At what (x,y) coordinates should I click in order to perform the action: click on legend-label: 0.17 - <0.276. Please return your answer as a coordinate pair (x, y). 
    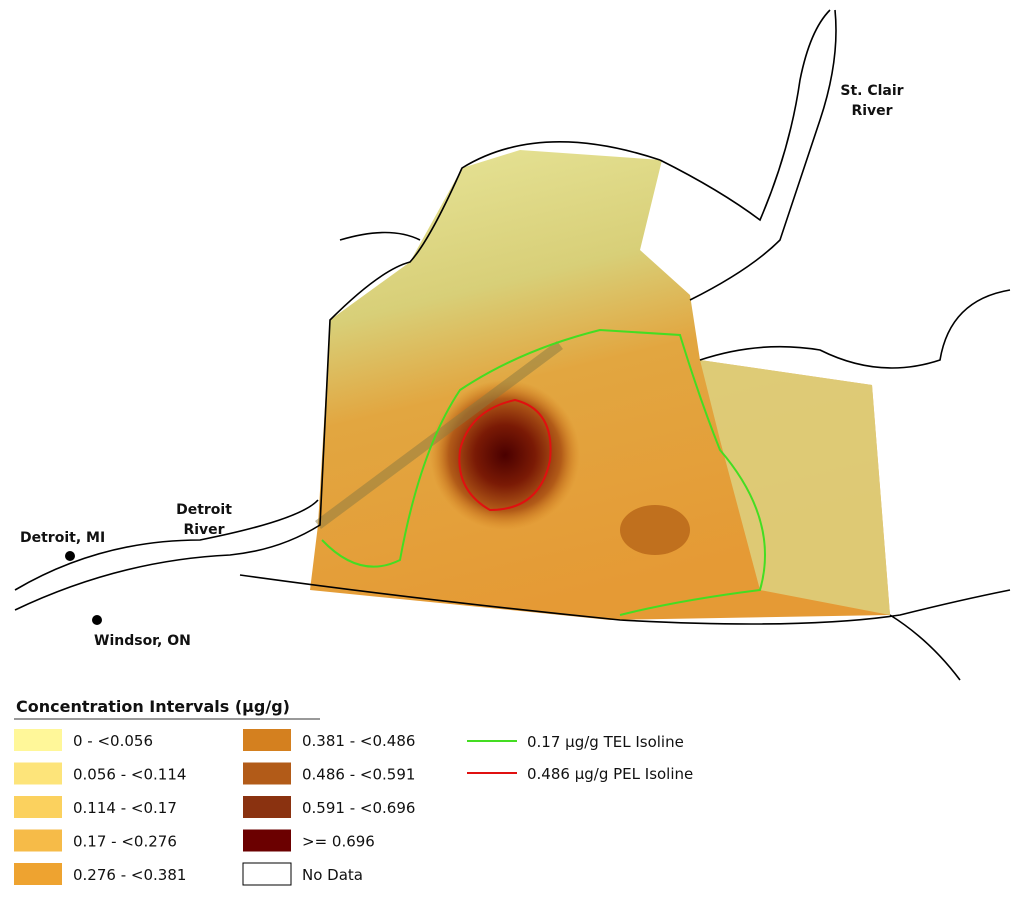
    Looking at the image, I should click on (125, 842).